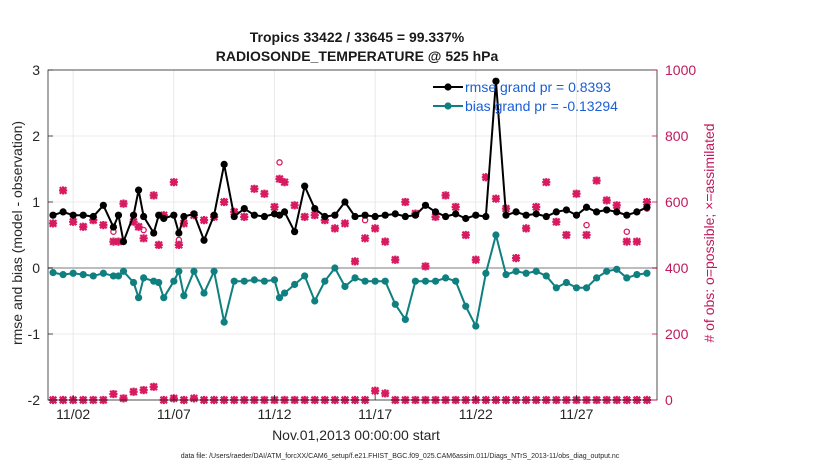 This screenshot has height=470, width=830. I want to click on legend-bias-marker, so click(448, 106).